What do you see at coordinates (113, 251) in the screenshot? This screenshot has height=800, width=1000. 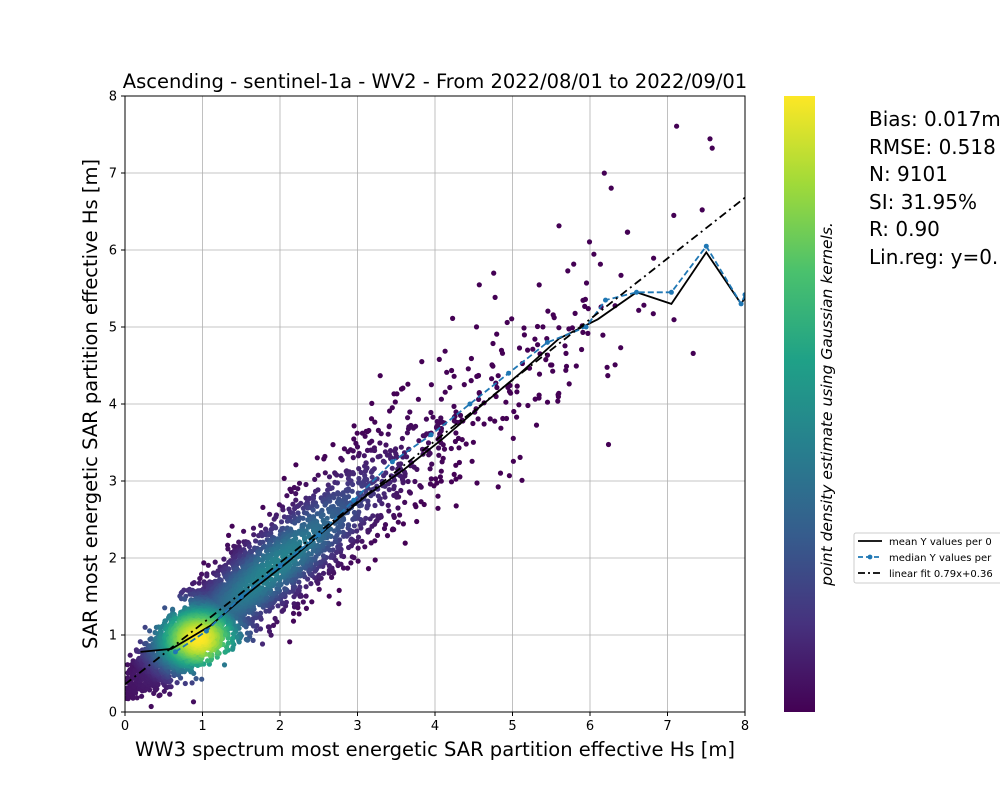 I see `y-tick-label: 6` at bounding box center [113, 251].